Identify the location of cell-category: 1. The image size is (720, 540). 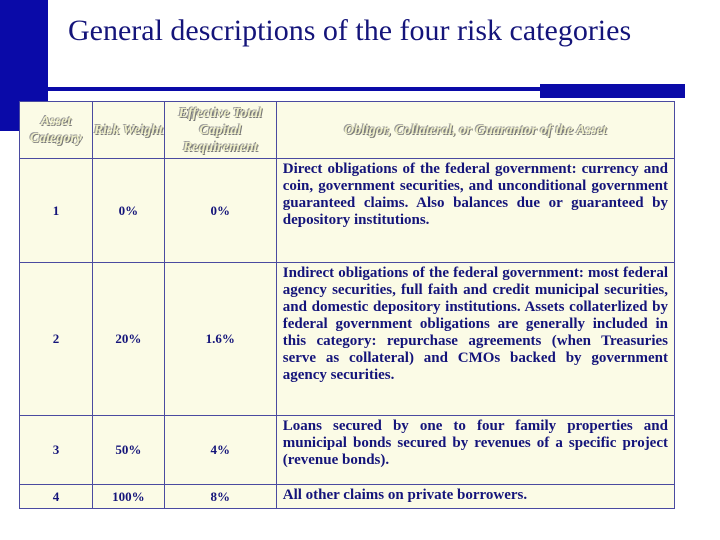
(56, 210).